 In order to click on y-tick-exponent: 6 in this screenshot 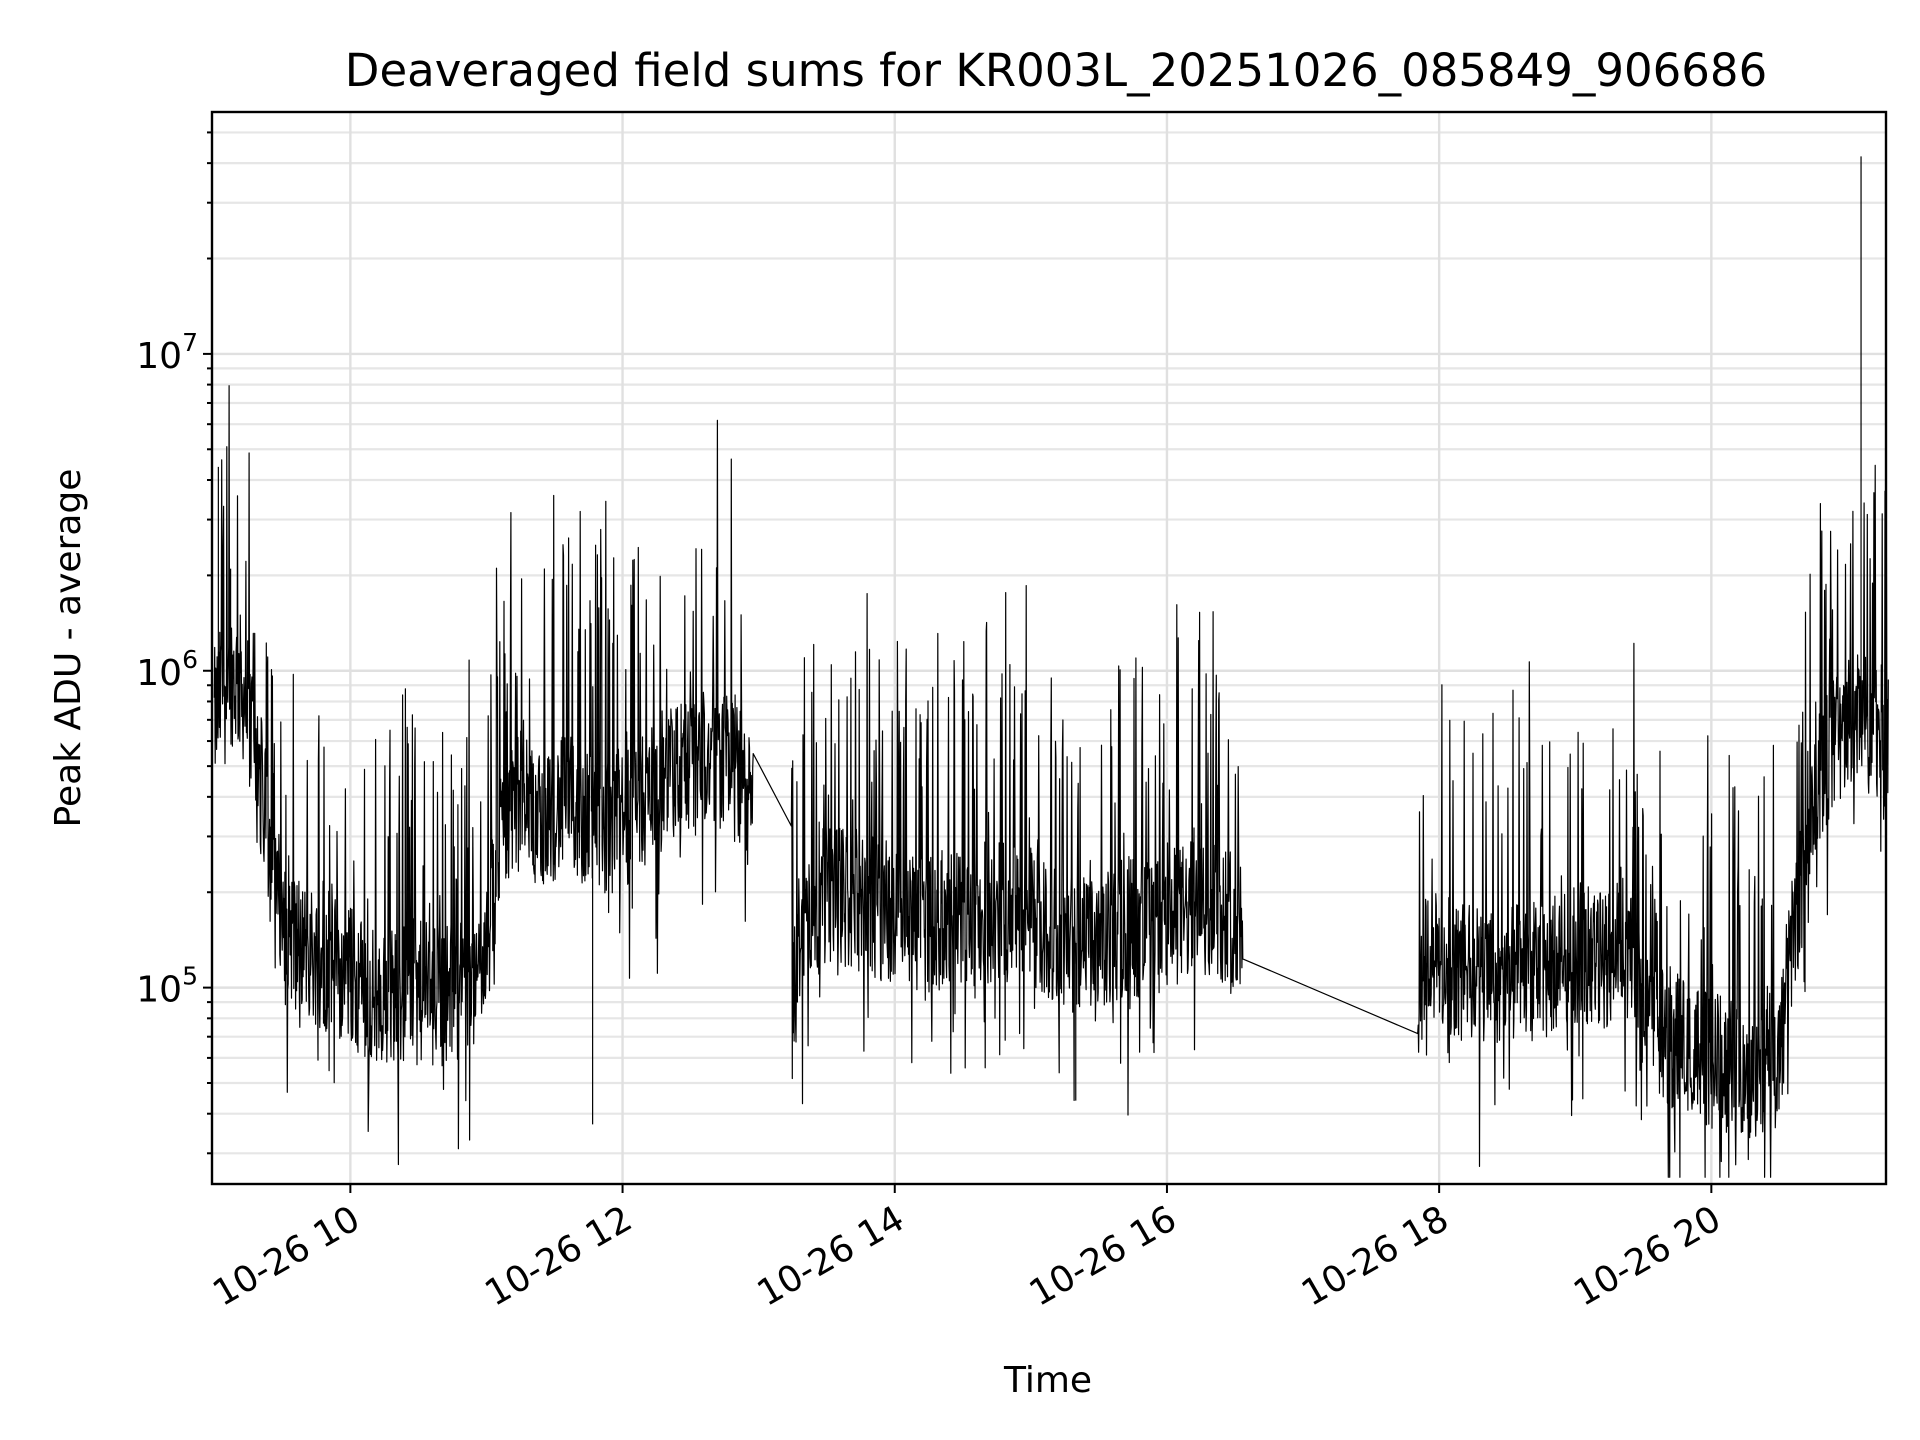, I will do `click(190, 659)`.